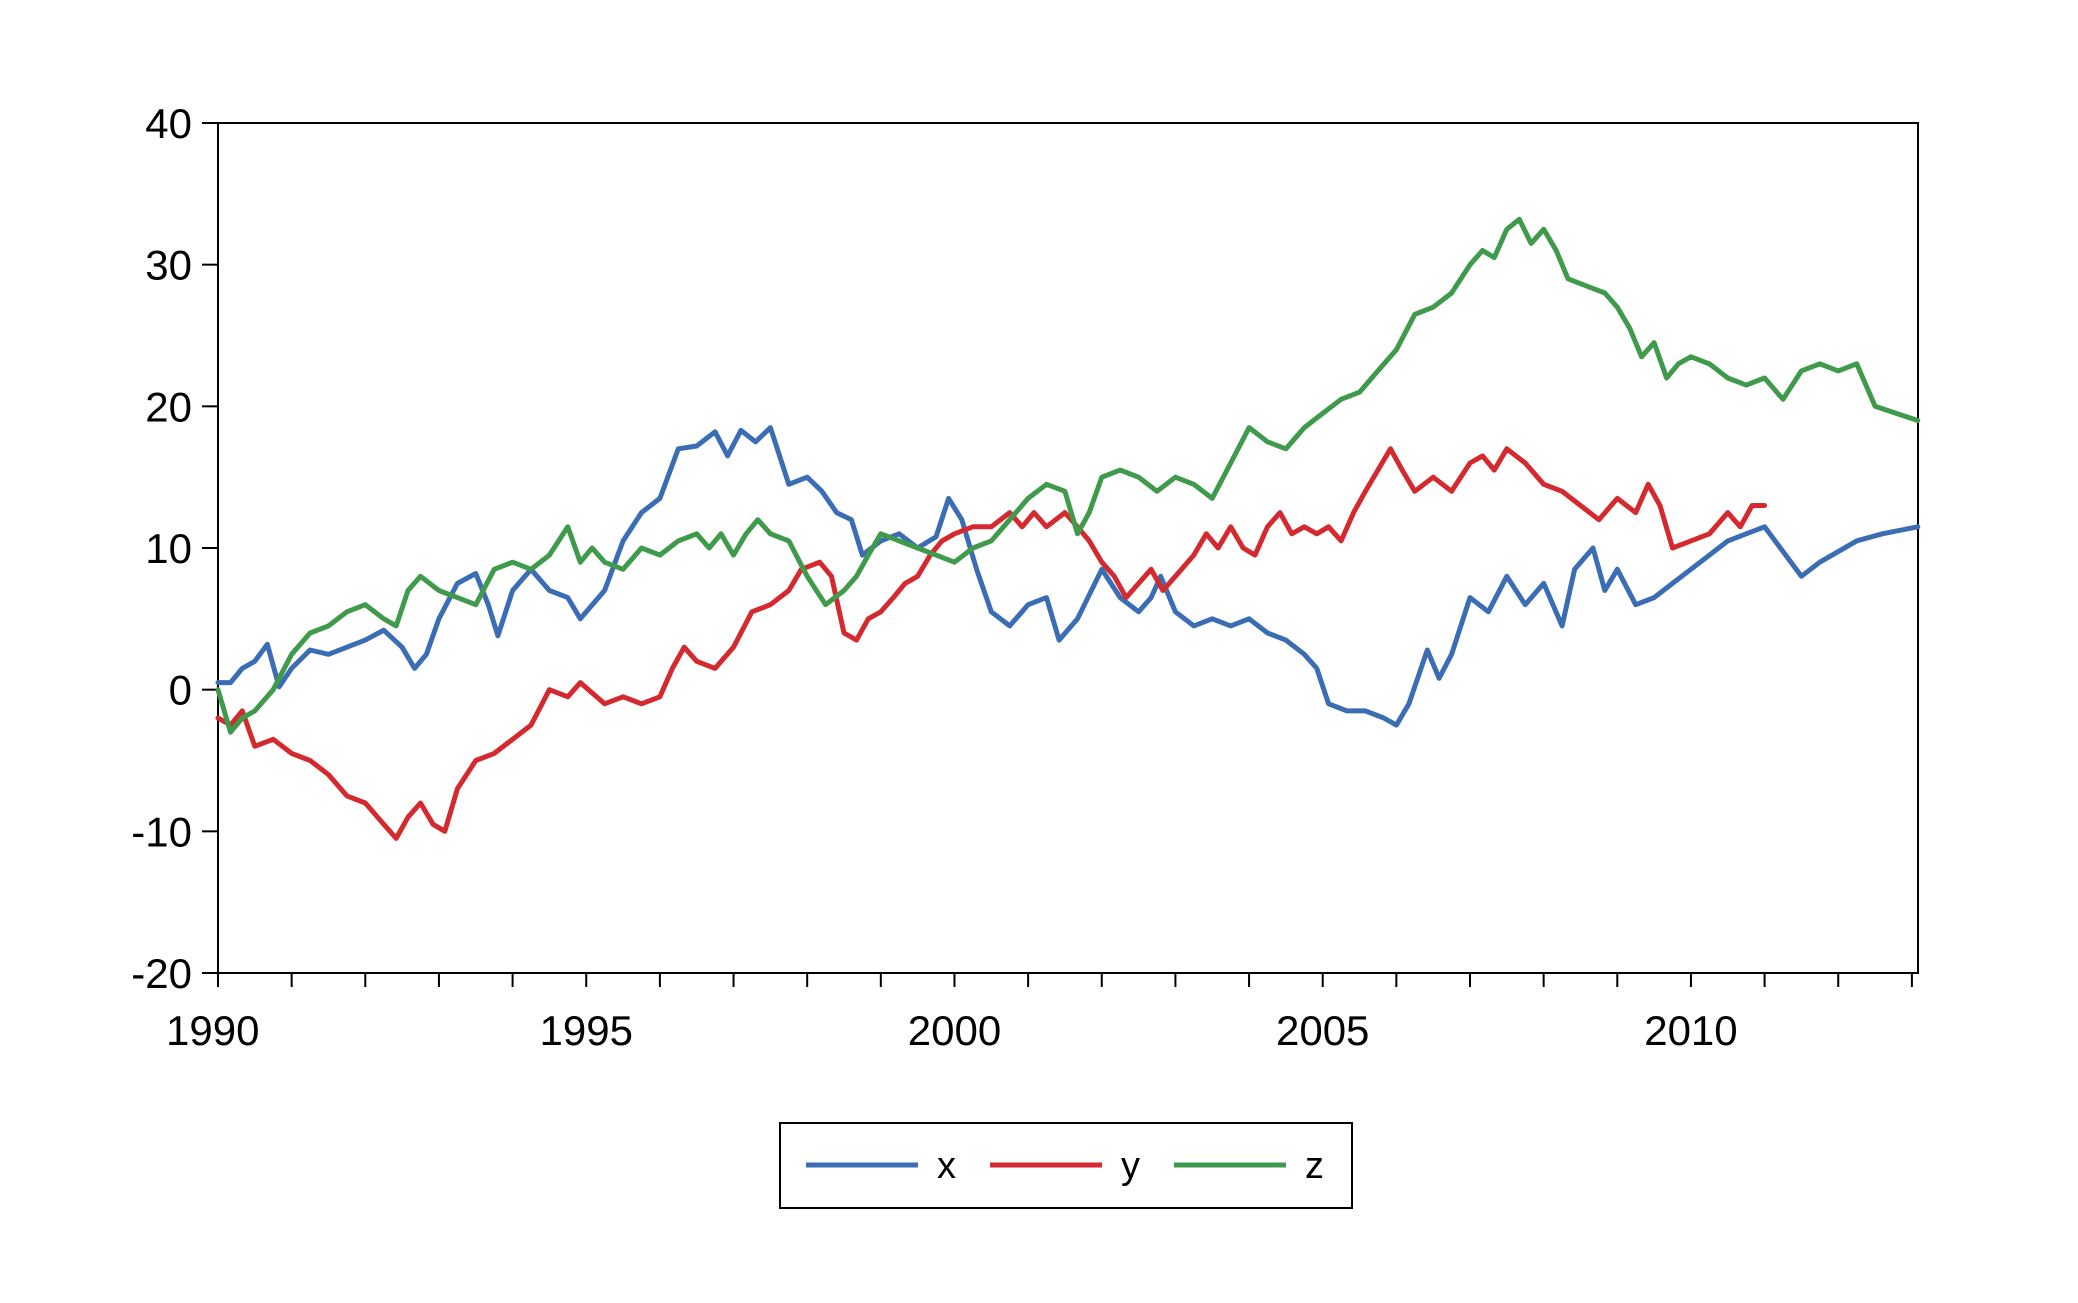 The width and height of the screenshot is (2078, 1303). What do you see at coordinates (1039, 1013) in the screenshot?
I see `x-axis: 1990 1995 2000 2005 2010` at bounding box center [1039, 1013].